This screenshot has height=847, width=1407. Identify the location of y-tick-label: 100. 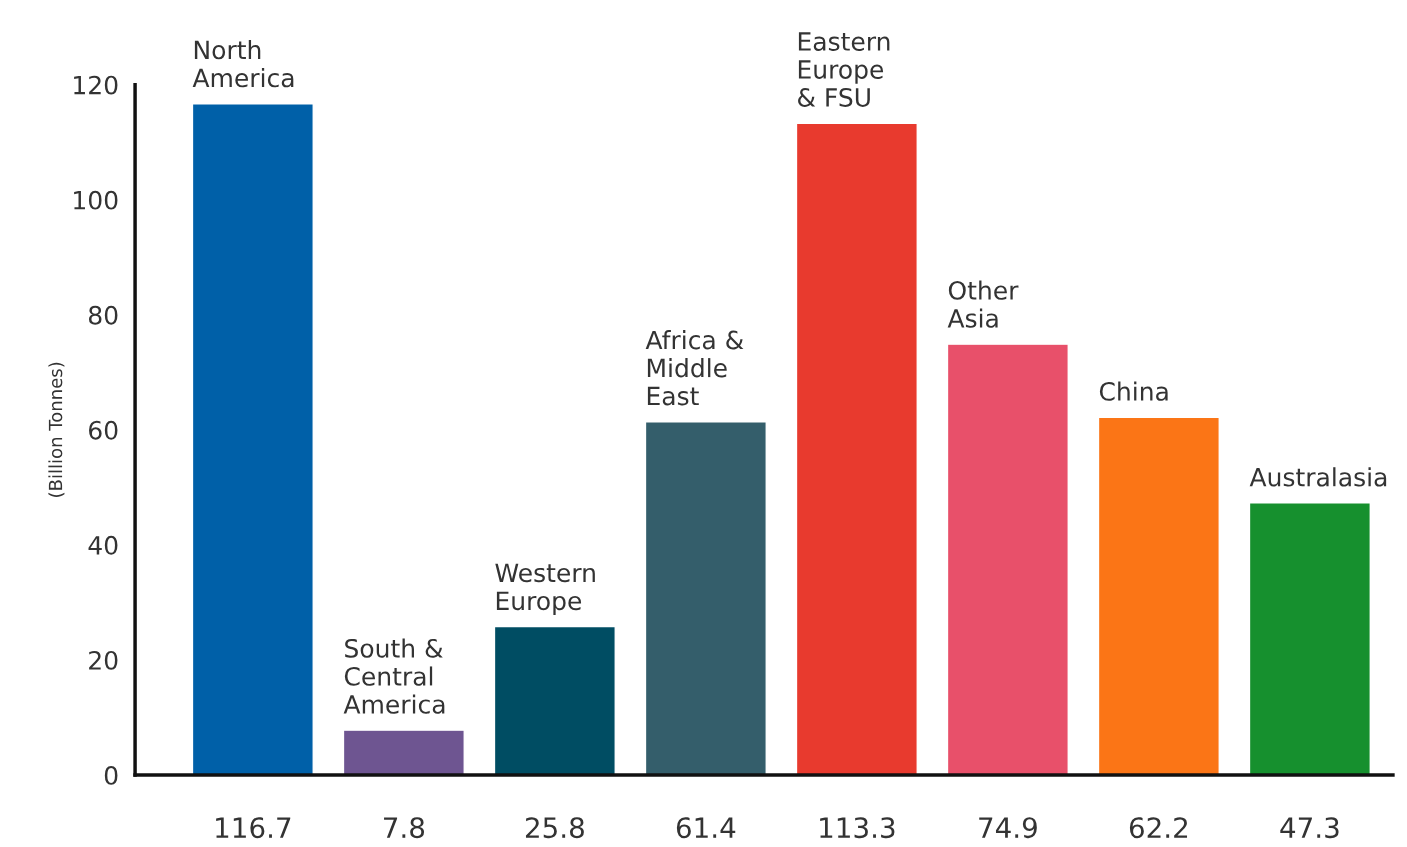
(96, 200).